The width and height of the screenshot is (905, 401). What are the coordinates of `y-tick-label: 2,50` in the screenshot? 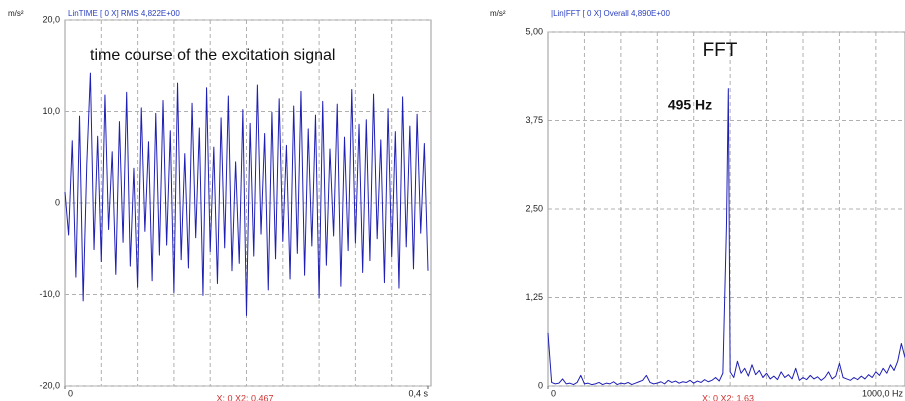 It's located at (534, 208).